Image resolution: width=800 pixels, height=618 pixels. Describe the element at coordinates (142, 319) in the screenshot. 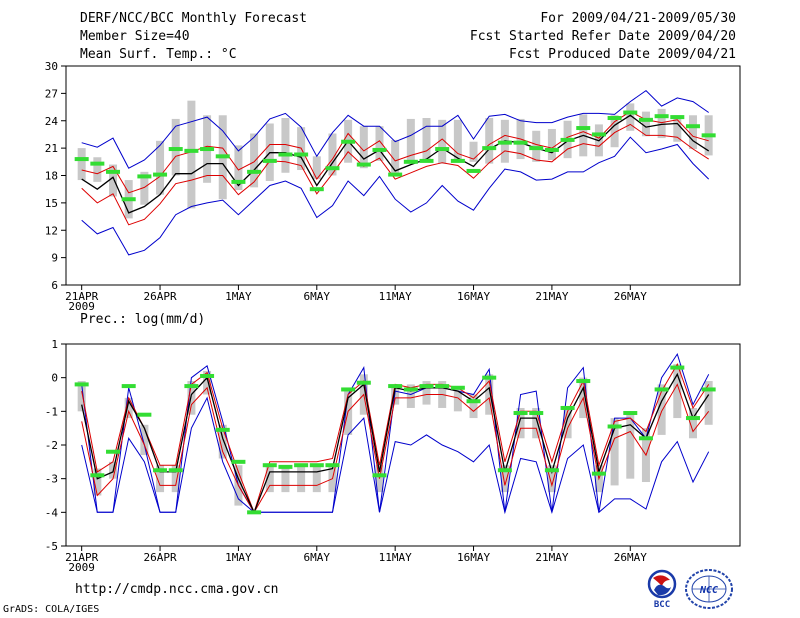

I see `precip-panel-title: Prec.: log(mm/d)` at that location.